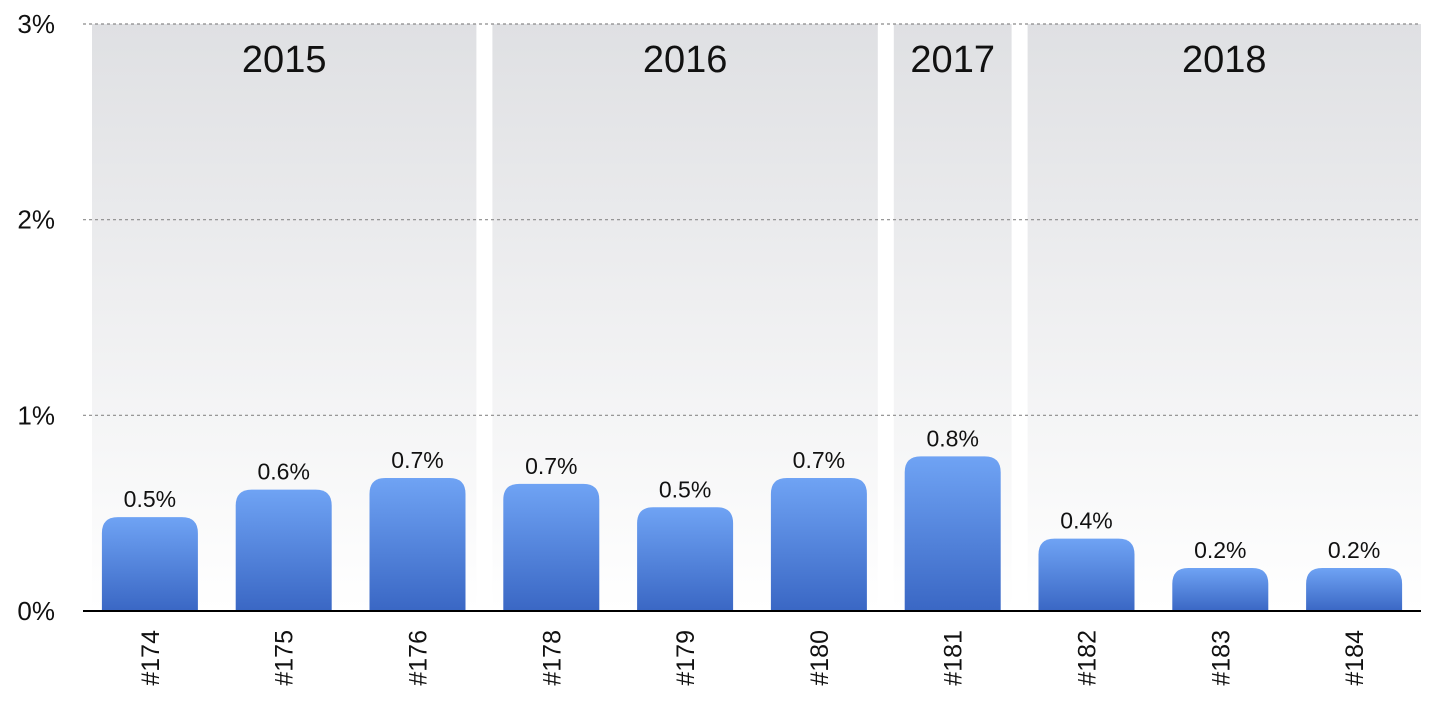  I want to click on x-tick-label: #180, so click(820, 658).